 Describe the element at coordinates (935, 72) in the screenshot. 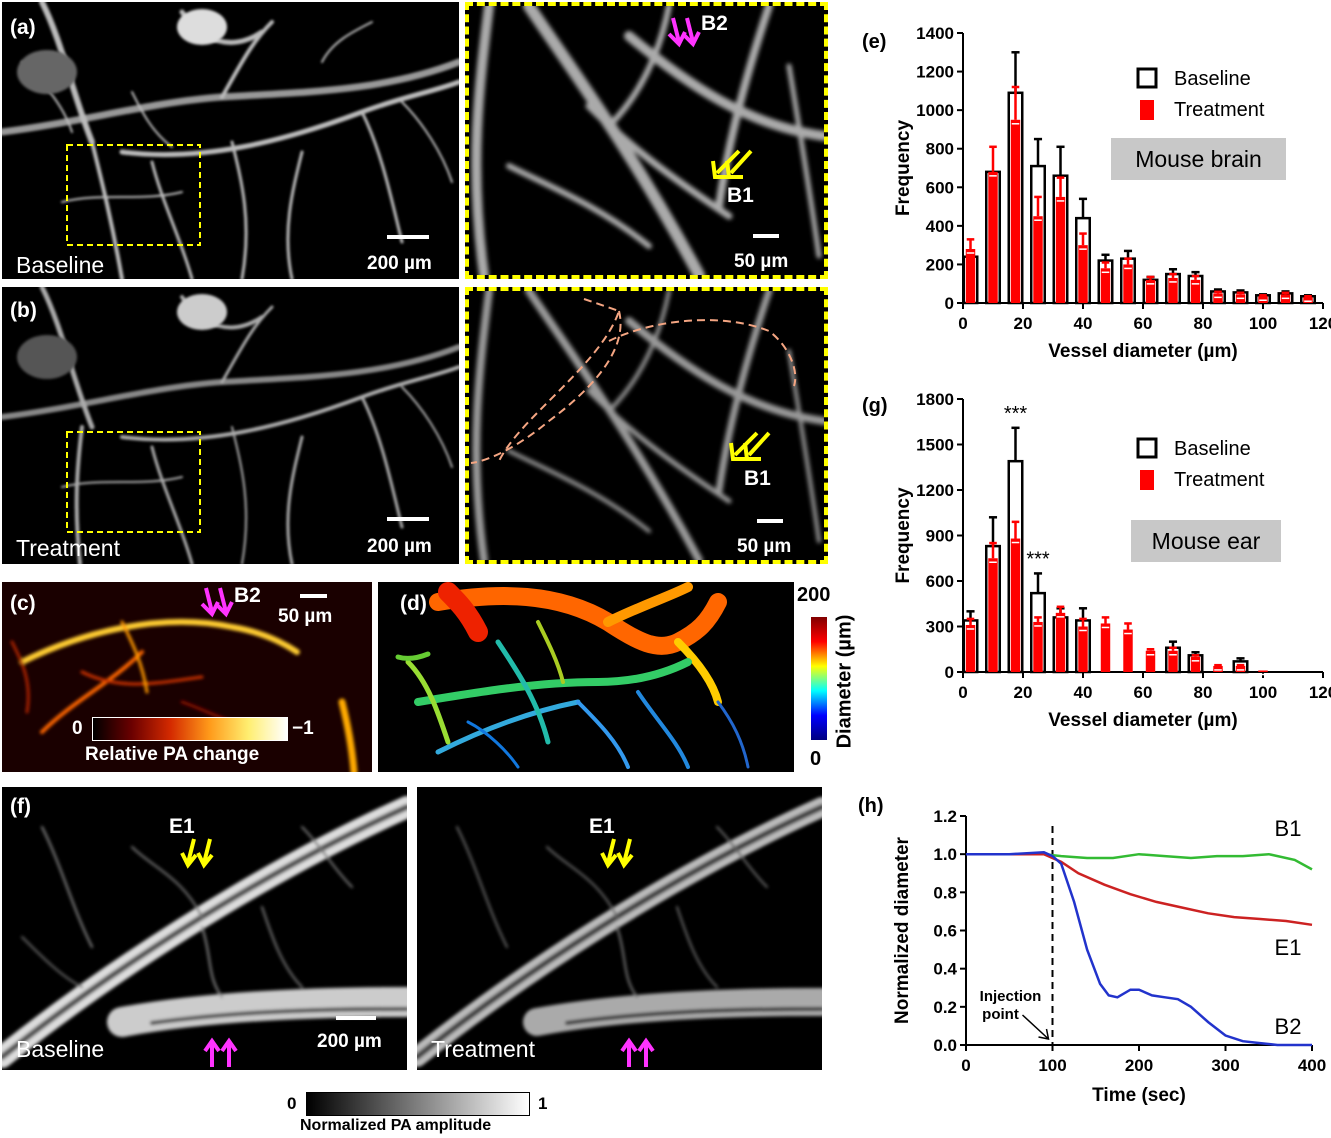

I see `y-tick-label: 1200` at that location.